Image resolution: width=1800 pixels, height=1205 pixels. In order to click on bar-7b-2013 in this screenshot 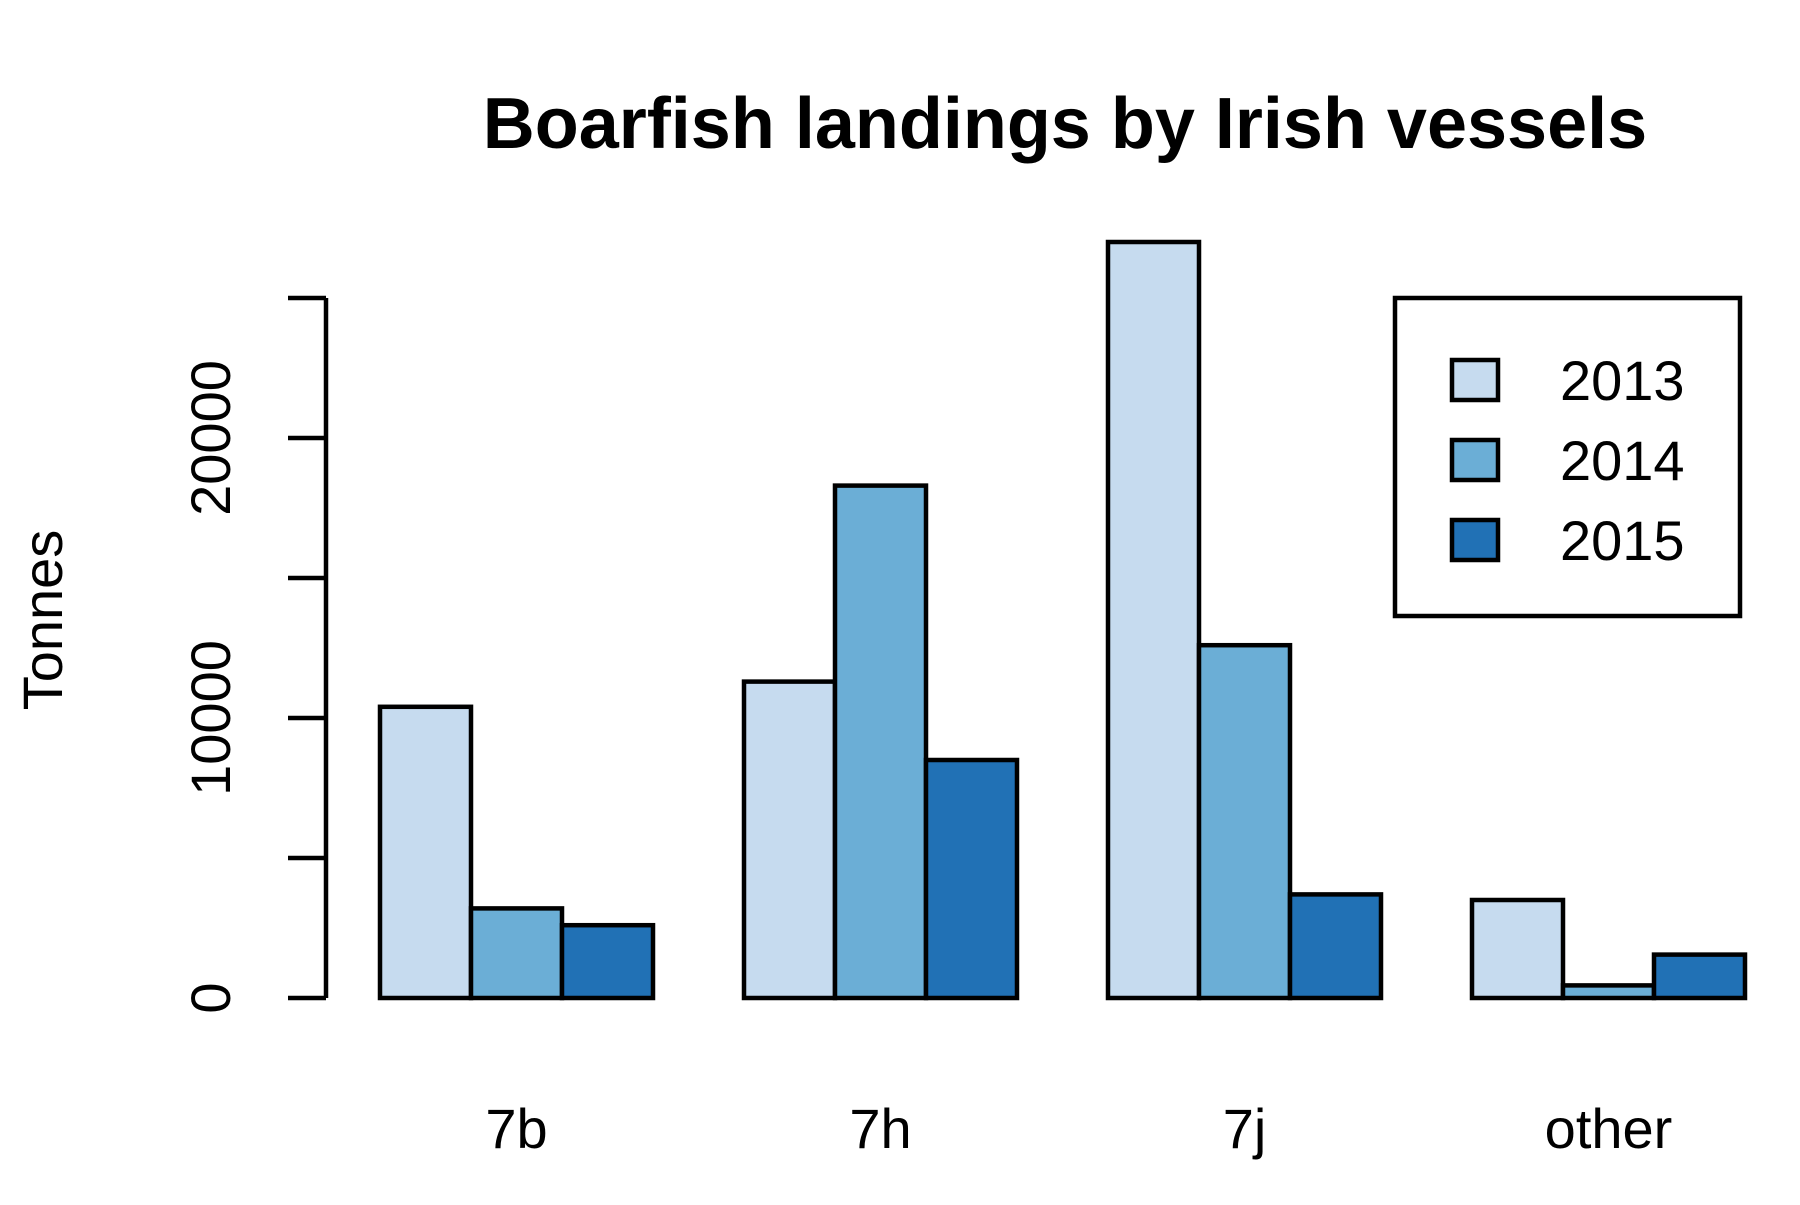, I will do `click(425, 852)`.